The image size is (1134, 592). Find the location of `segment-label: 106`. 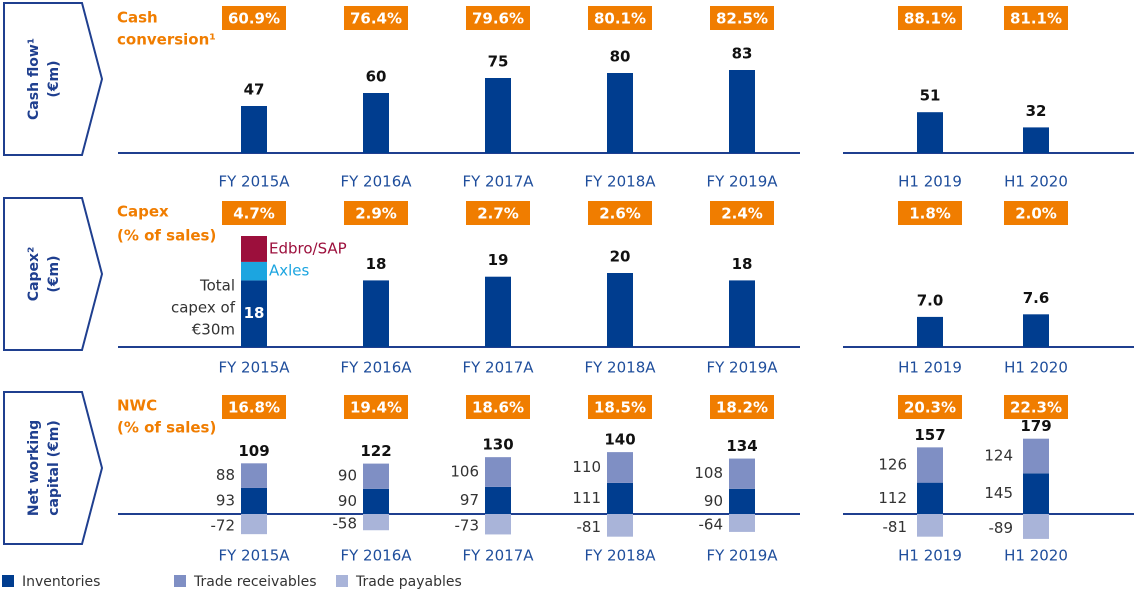

segment-label: 106 is located at coordinates (464, 472).